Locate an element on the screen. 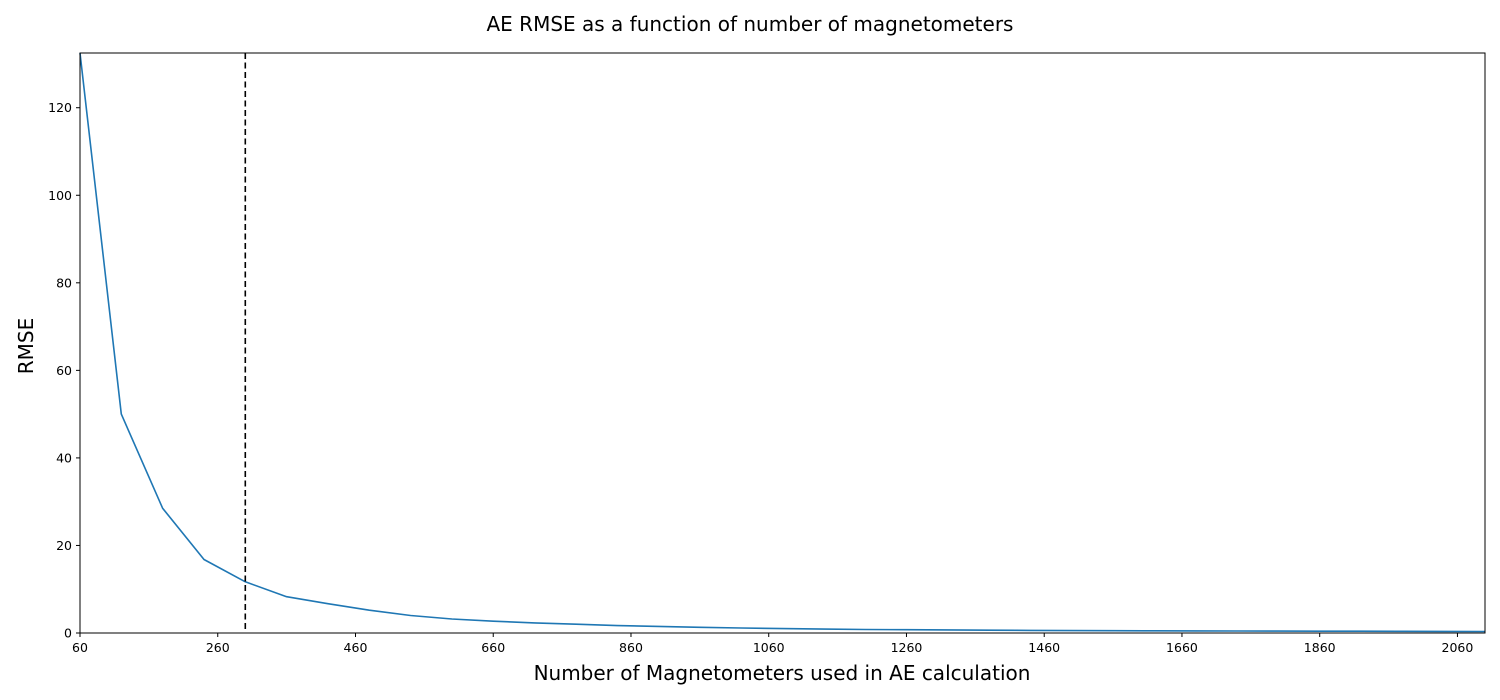 This screenshot has width=1500, height=700. x-tick-label: 1060 is located at coordinates (769, 647).